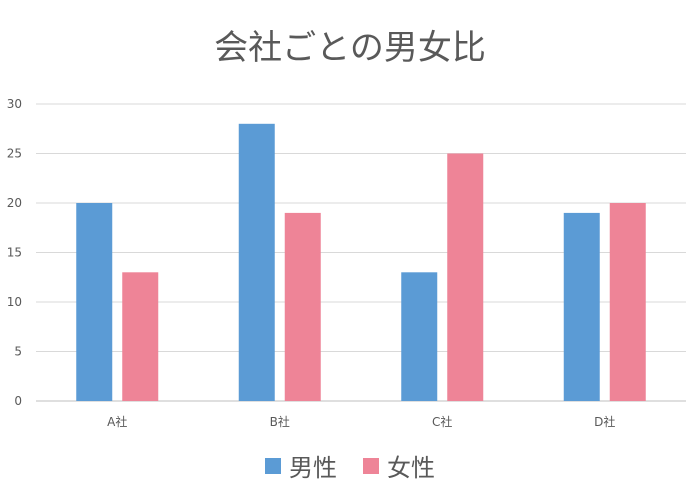 The width and height of the screenshot is (700, 498). I want to click on x-category-label: C社, so click(442, 421).